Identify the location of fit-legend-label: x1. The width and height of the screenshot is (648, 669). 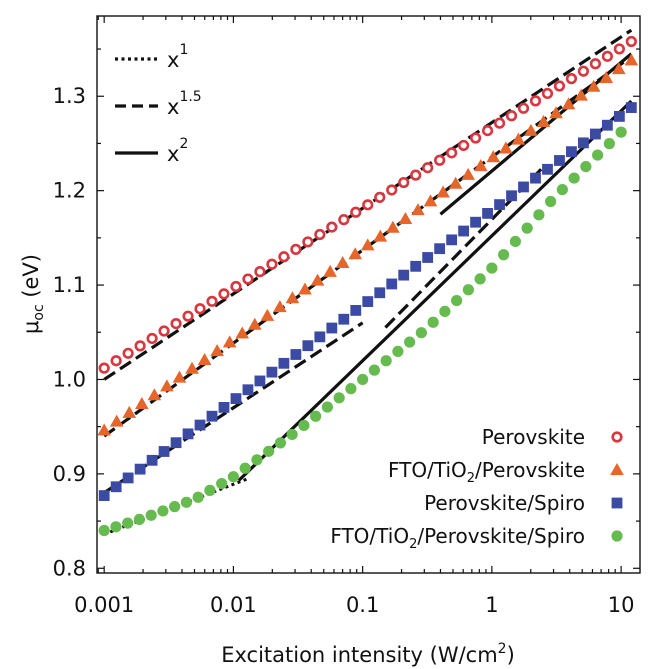
(177, 57).